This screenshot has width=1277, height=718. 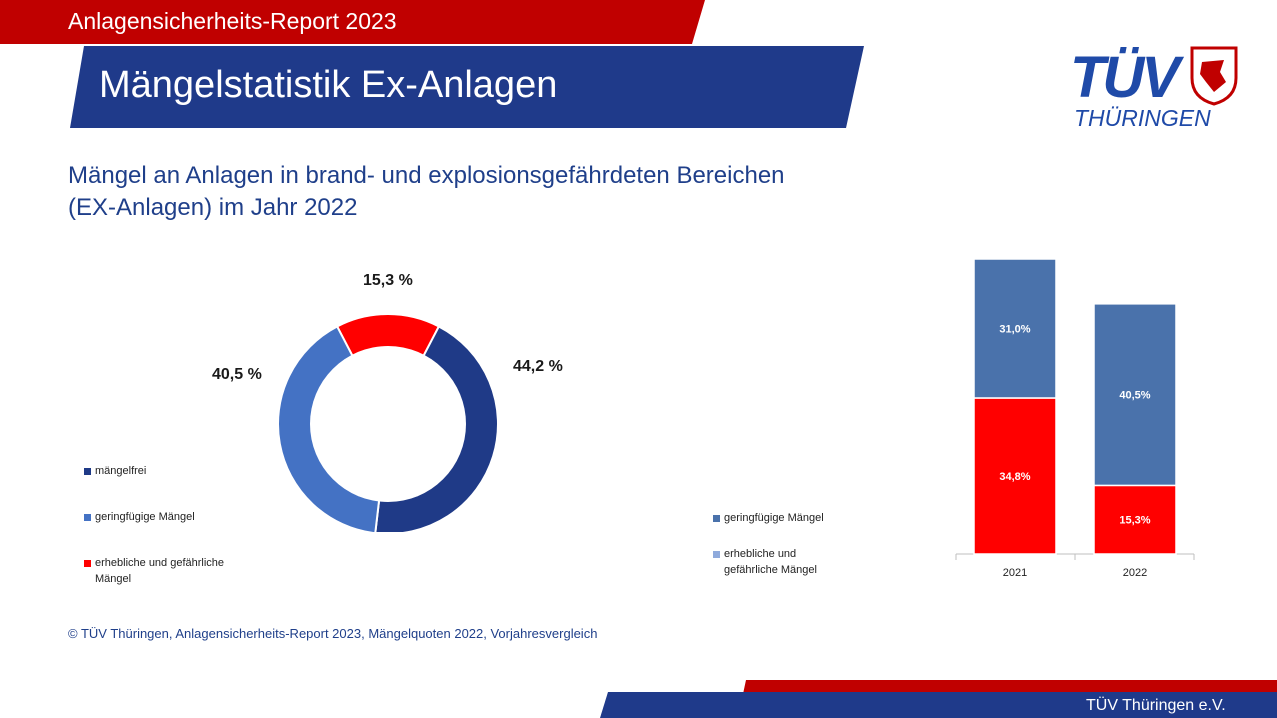 I want to click on logo-wordmark: TÜV, so click(x=1127, y=77).